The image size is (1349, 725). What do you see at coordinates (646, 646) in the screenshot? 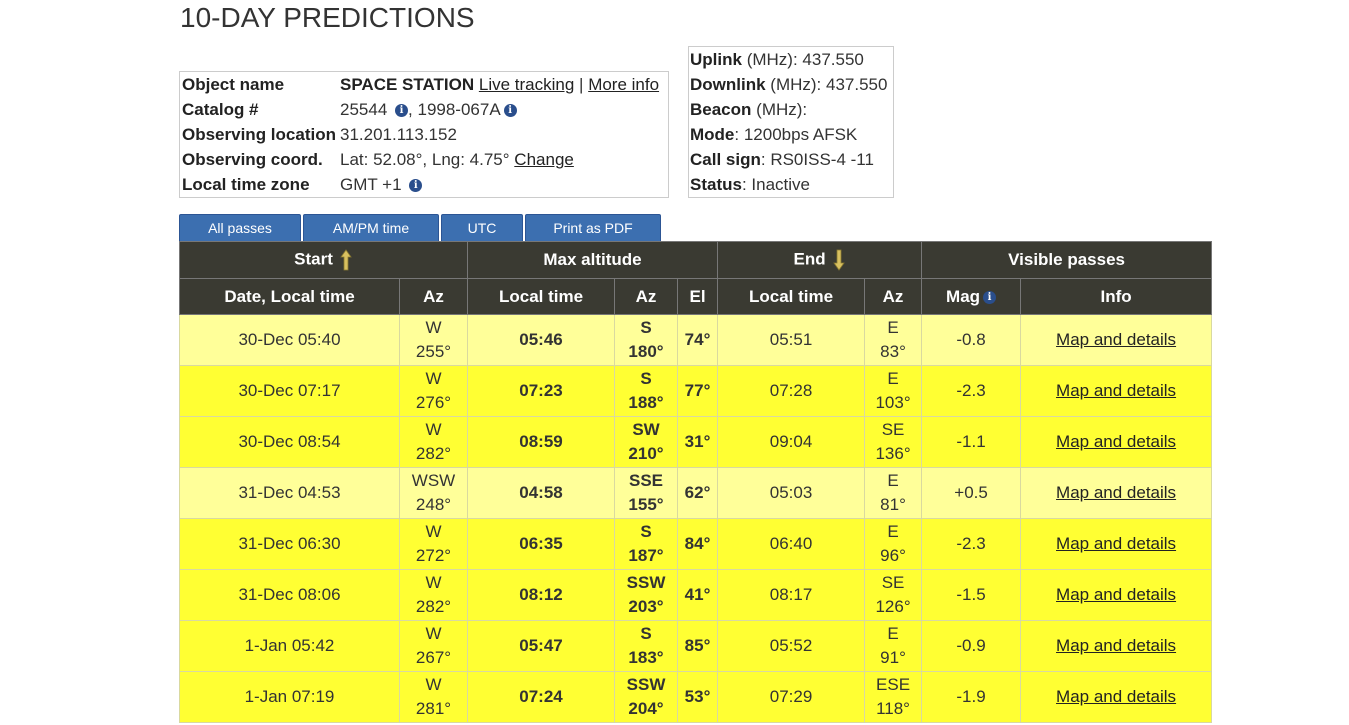
I see `max-az: S 183°` at bounding box center [646, 646].